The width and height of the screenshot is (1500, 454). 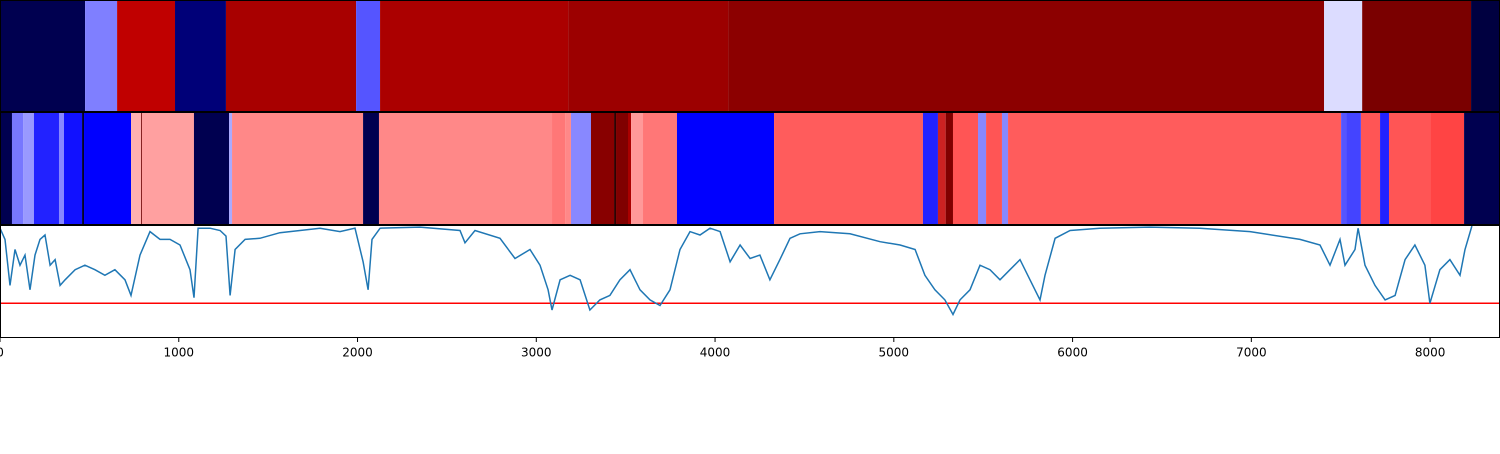 What do you see at coordinates (894, 353) in the screenshot?
I see `x-tick-label: 5000` at bounding box center [894, 353].